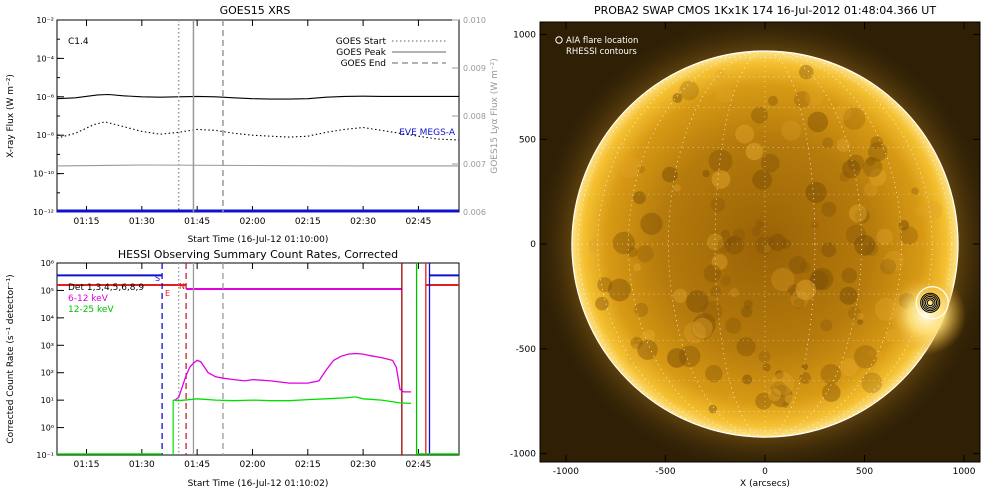  I want to click on swap-legend-circle-icon, so click(559, 40).